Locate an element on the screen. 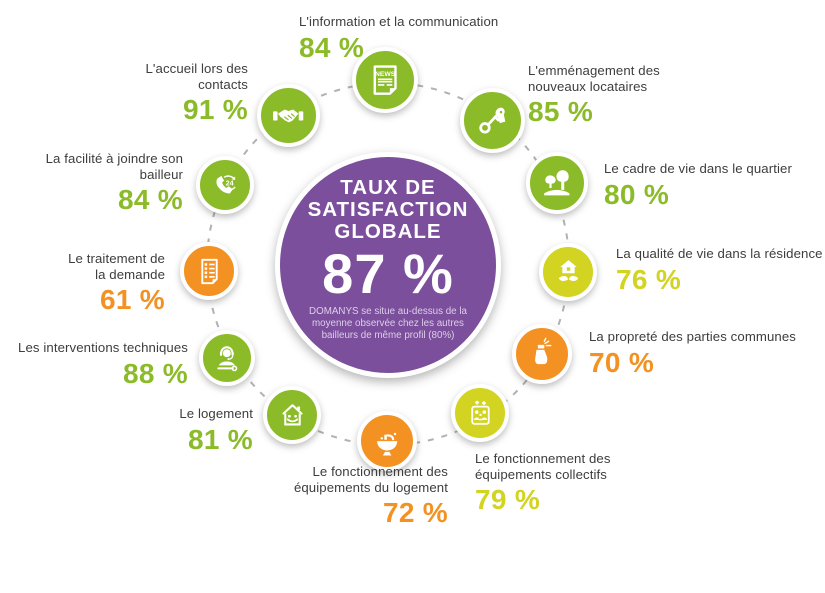 The width and height of the screenshot is (825, 593). svg-text: NEWS is located at coordinates (385, 74).